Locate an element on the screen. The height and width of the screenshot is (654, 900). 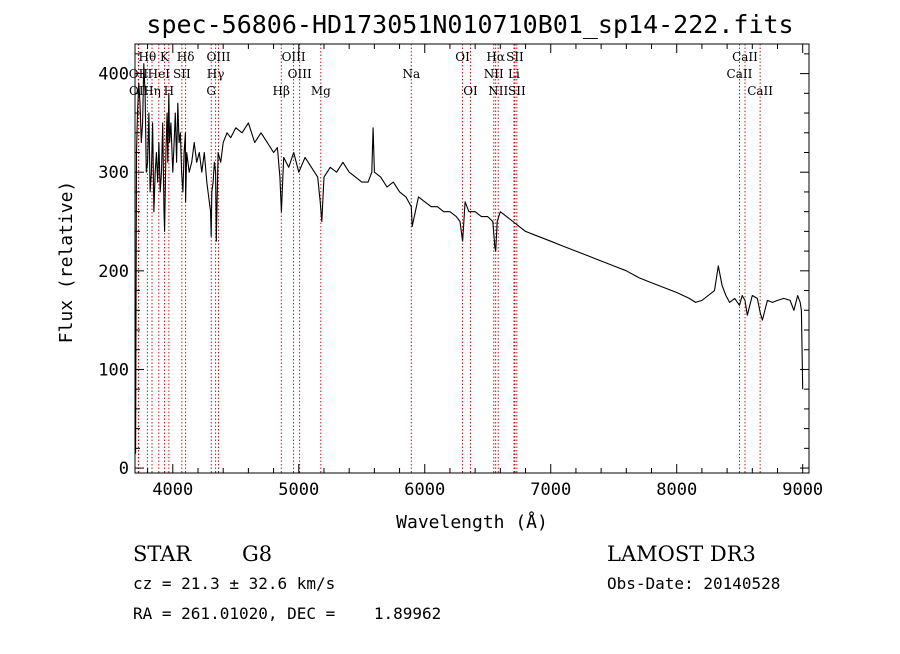
spectral-line-label: Hα is located at coordinates (495, 57).